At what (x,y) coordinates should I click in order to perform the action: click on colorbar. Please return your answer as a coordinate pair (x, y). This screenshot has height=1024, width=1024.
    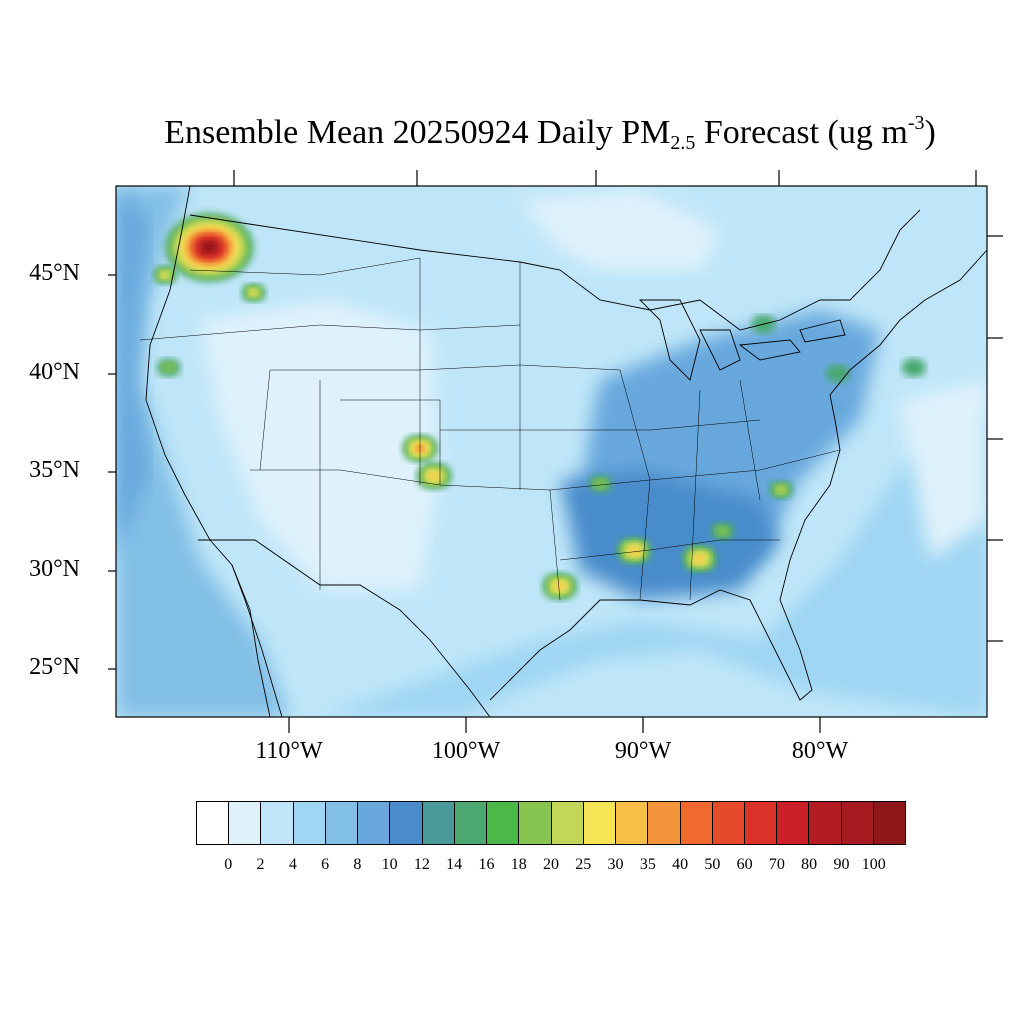
    Looking at the image, I should click on (551, 823).